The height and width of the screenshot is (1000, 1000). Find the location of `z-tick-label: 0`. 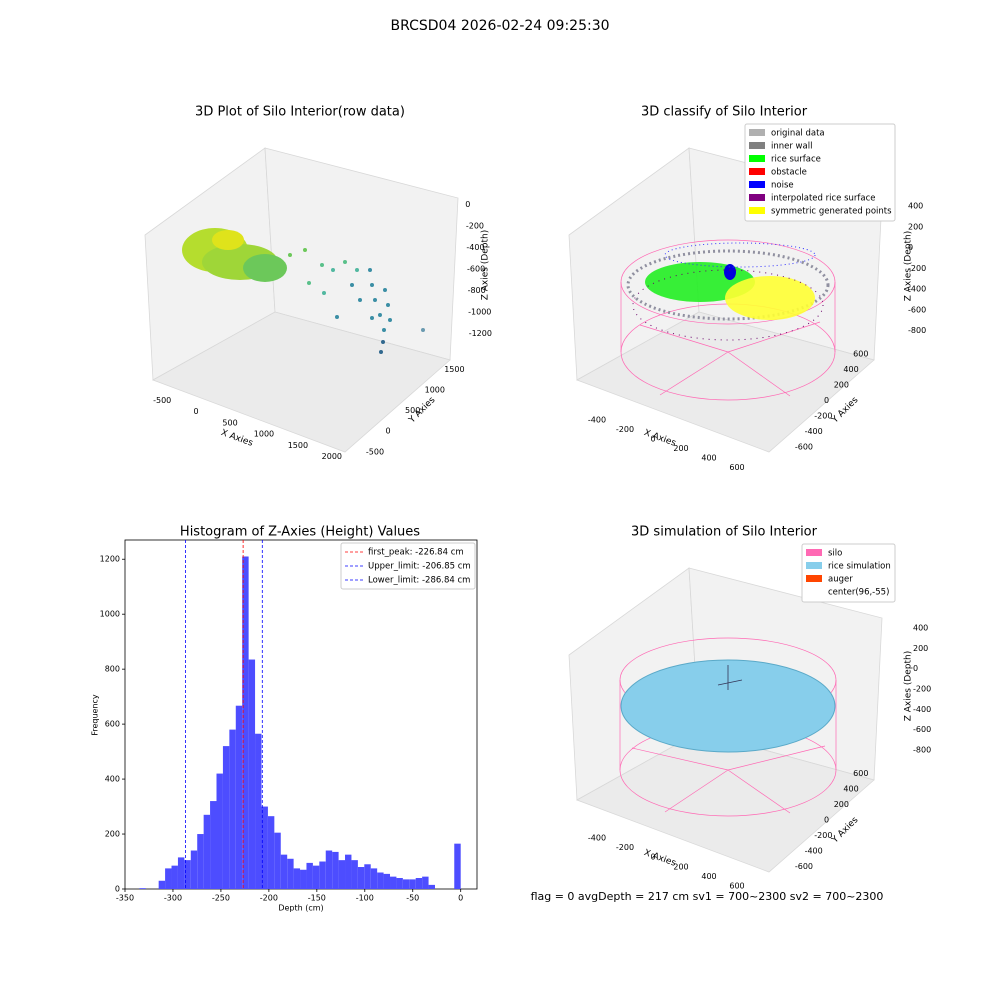

z-tick-label: 0 is located at coordinates (467, 204).